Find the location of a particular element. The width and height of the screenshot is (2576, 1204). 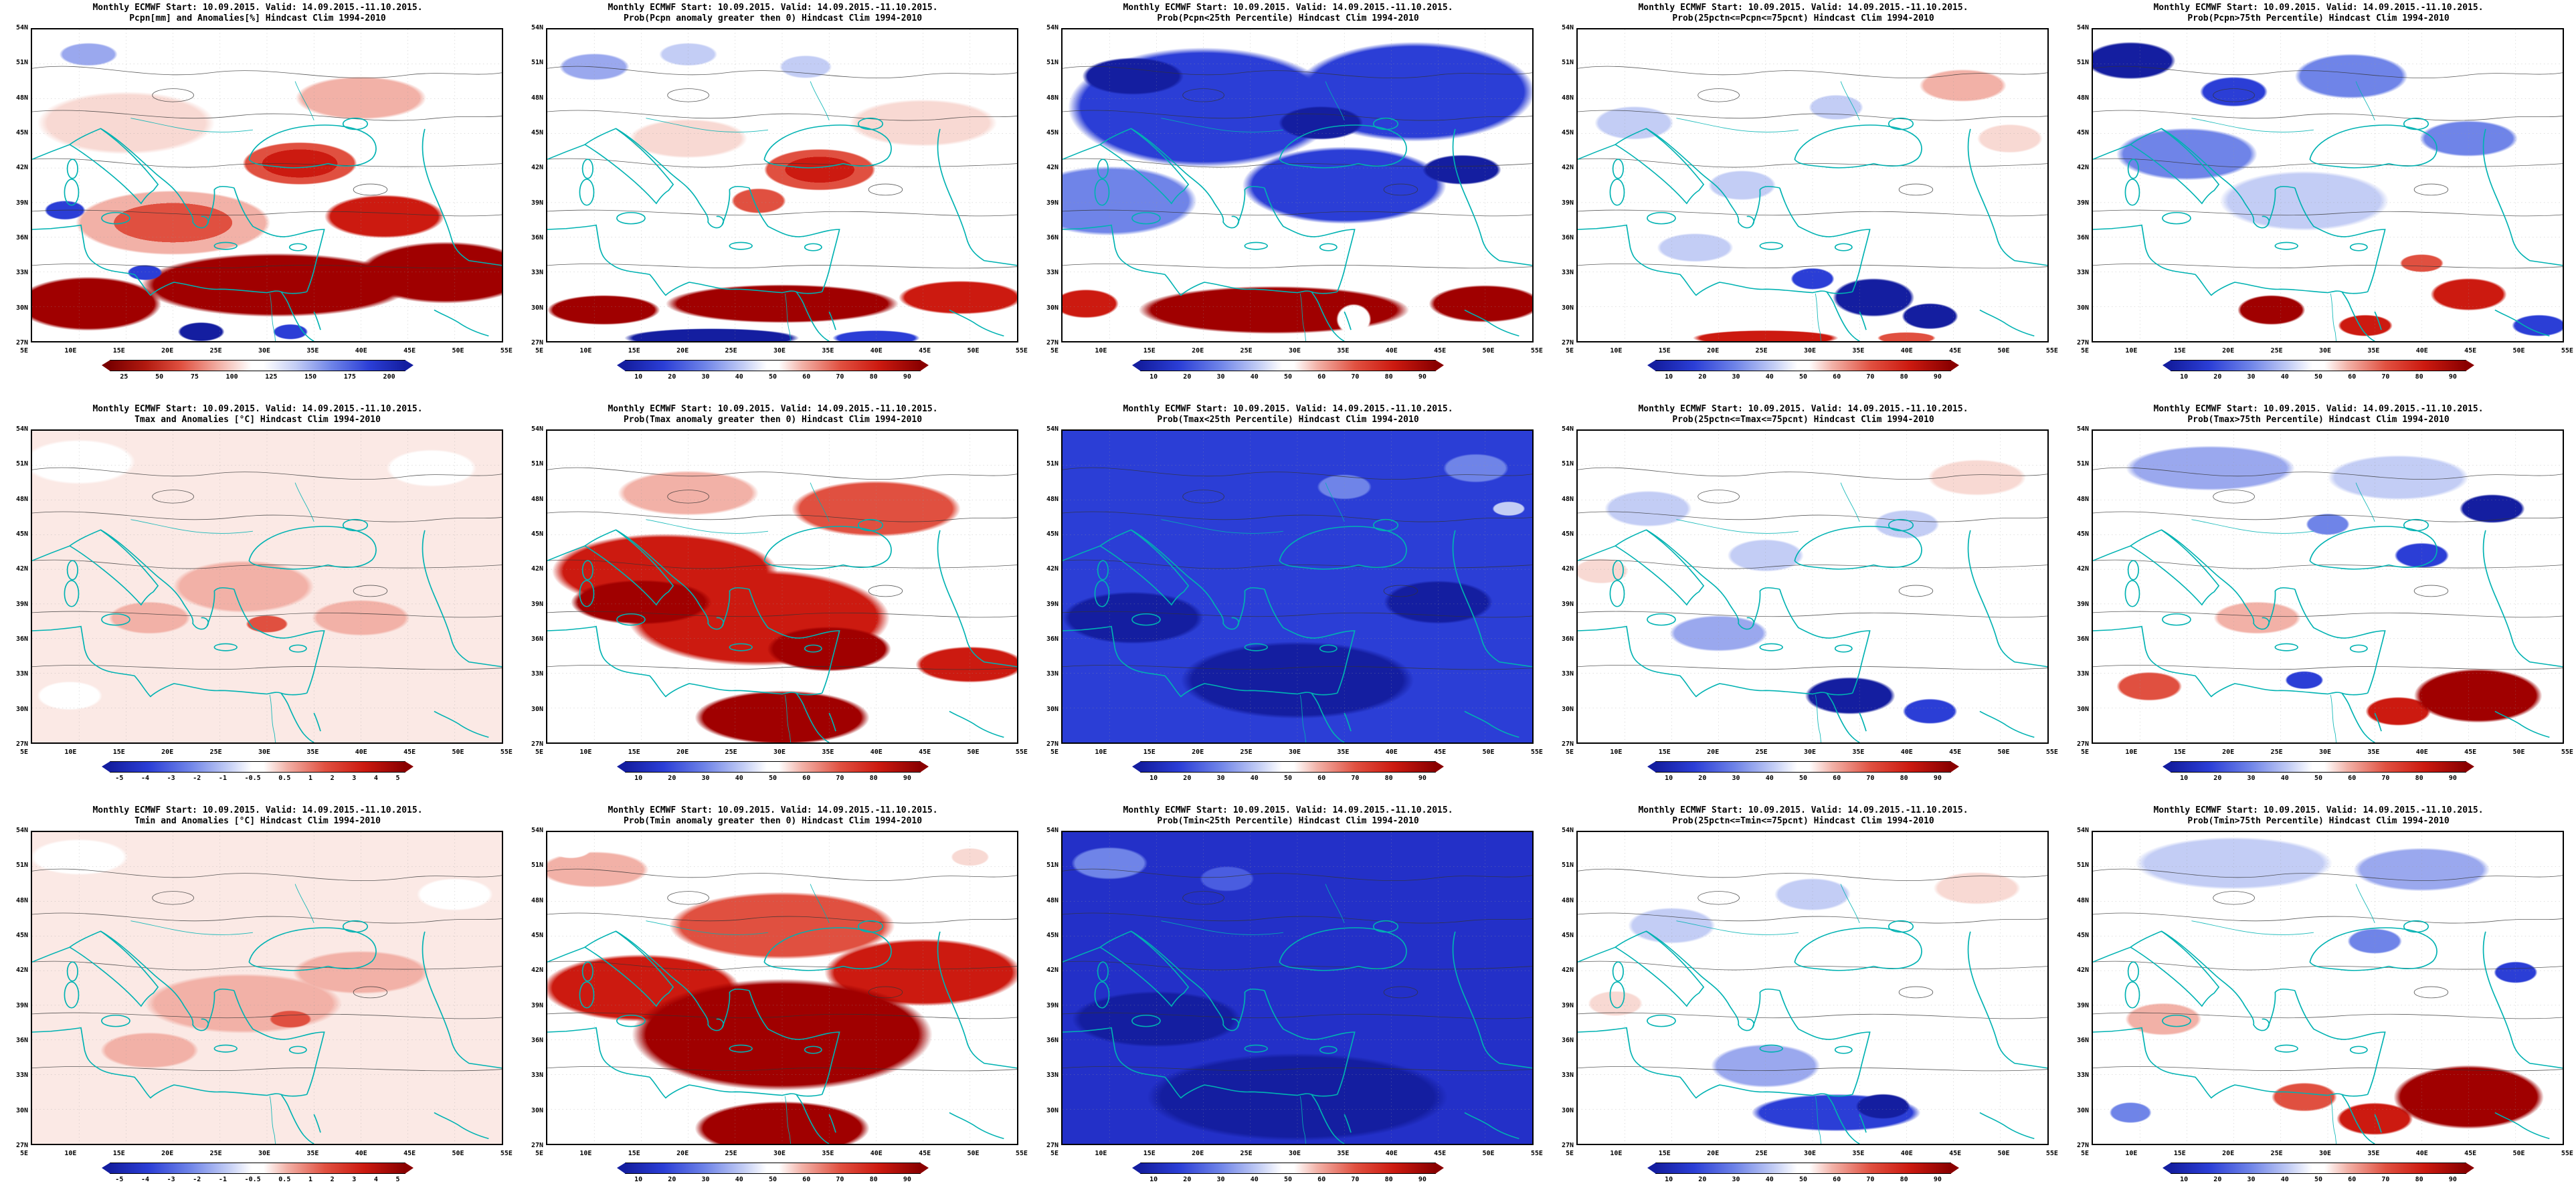

lon-label: 45E is located at coordinates (409, 351).